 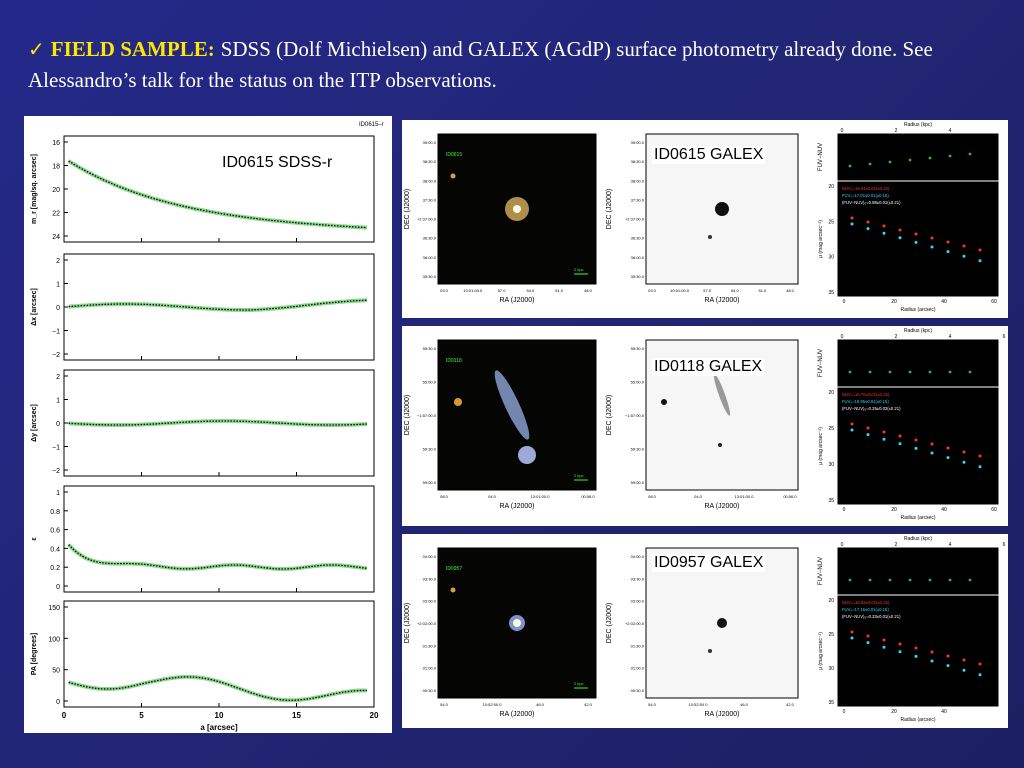 What do you see at coordinates (871, 616) in the screenshot?
I see `profile-legend-entry: (FUV−NUV)₀=0.33±0.01(±0.21)` at bounding box center [871, 616].